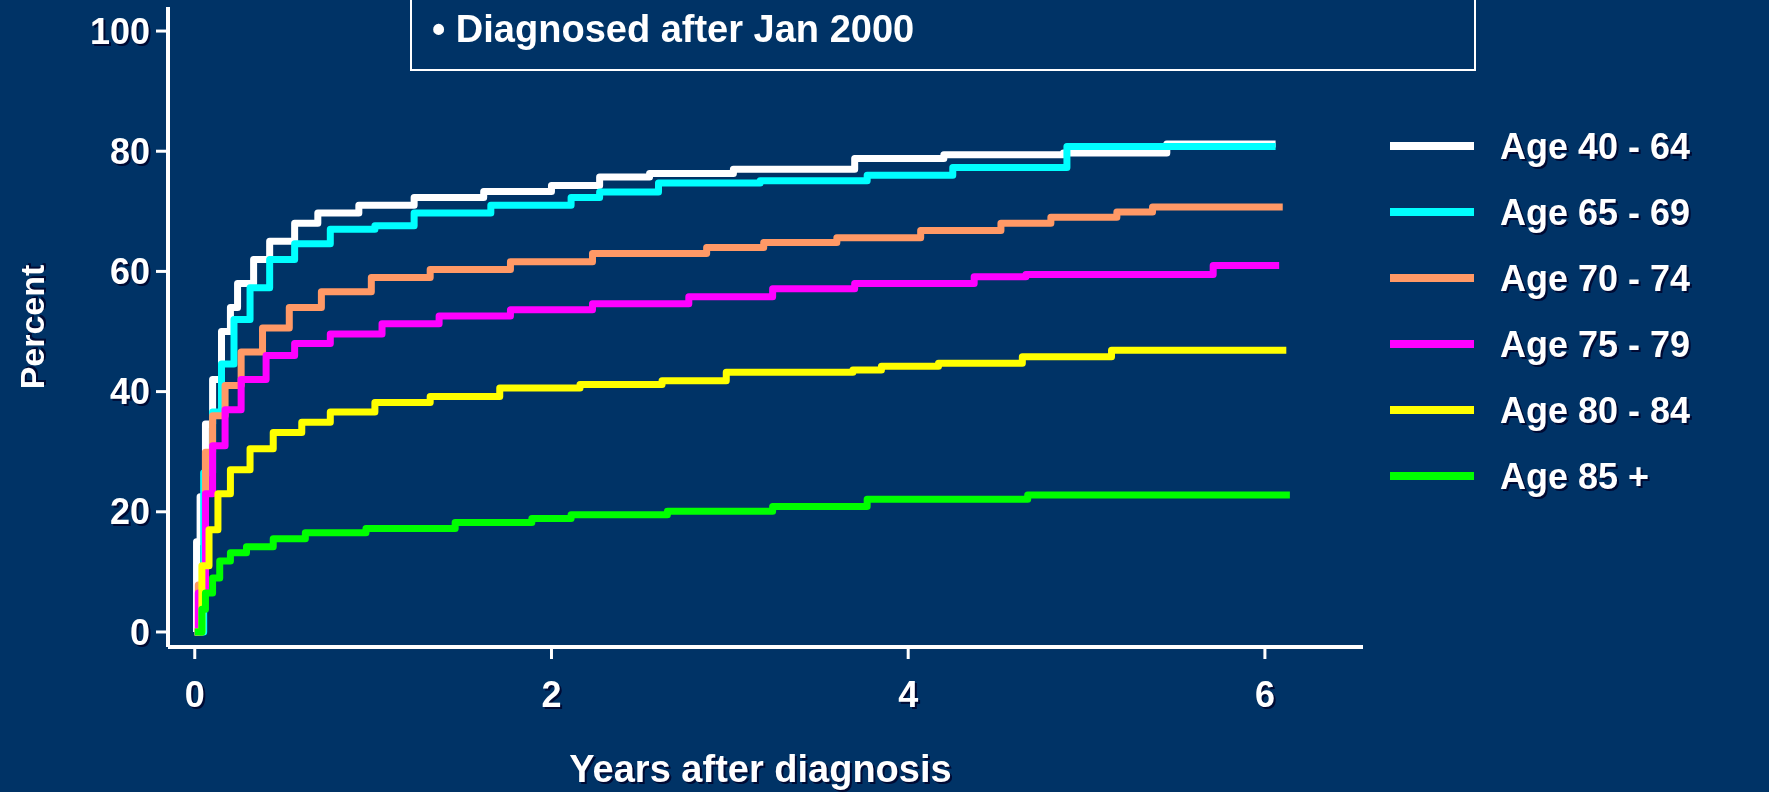 The height and width of the screenshot is (792, 1769). Describe the element at coordinates (129, 272) in the screenshot. I see `y-tick-label: 60` at that location.